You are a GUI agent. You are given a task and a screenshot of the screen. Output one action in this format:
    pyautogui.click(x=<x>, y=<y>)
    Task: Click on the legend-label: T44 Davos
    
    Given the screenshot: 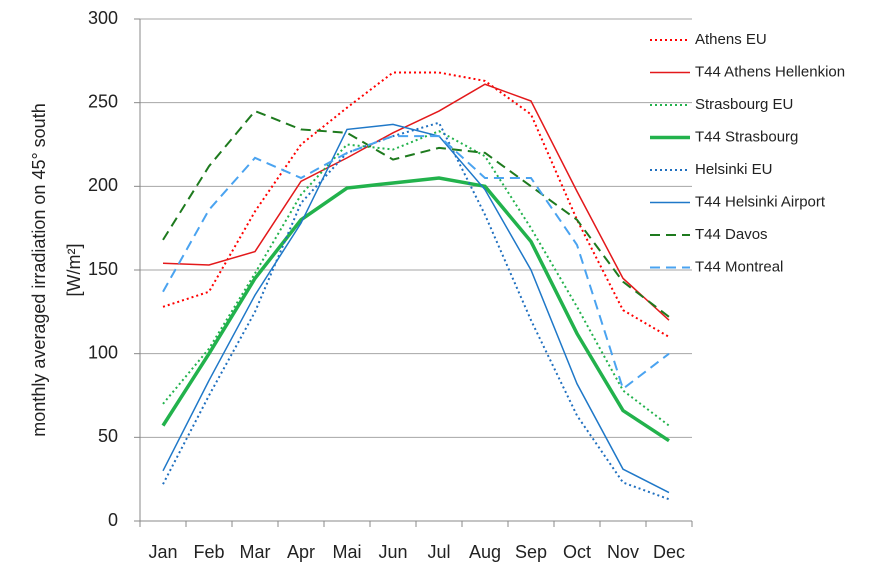 What is the action you would take?
    pyautogui.click(x=731, y=234)
    